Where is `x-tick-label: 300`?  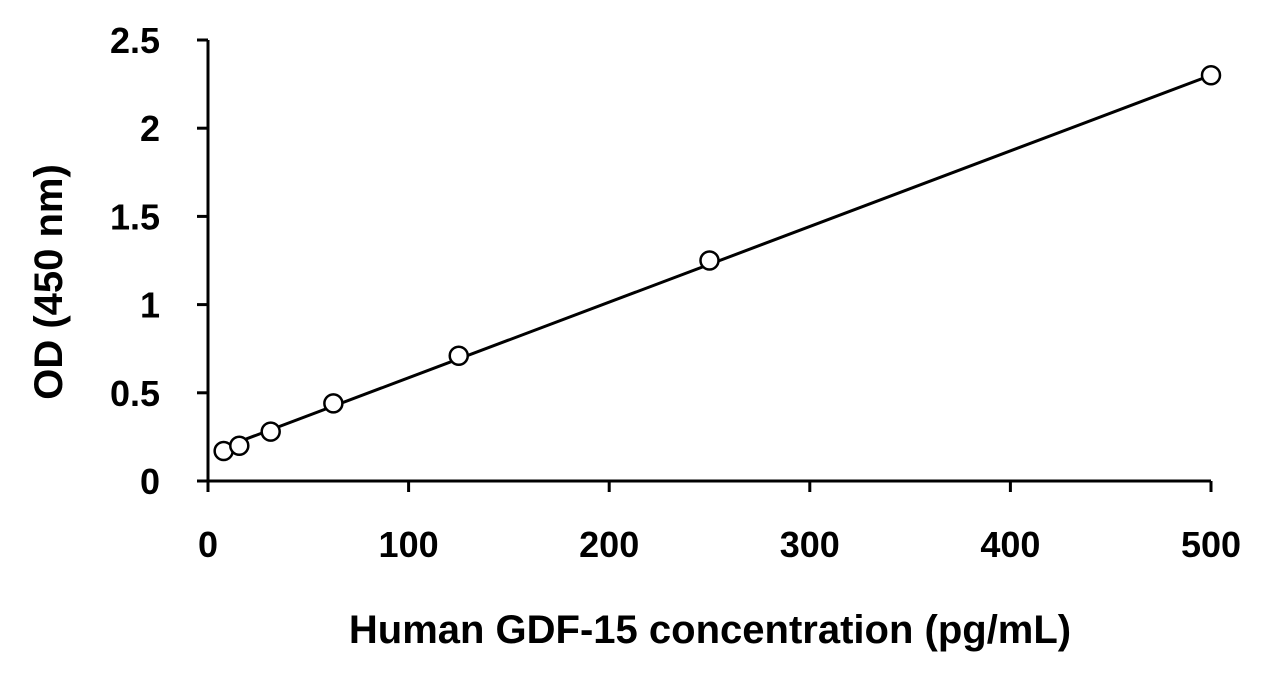
x-tick-label: 300 is located at coordinates (810, 544).